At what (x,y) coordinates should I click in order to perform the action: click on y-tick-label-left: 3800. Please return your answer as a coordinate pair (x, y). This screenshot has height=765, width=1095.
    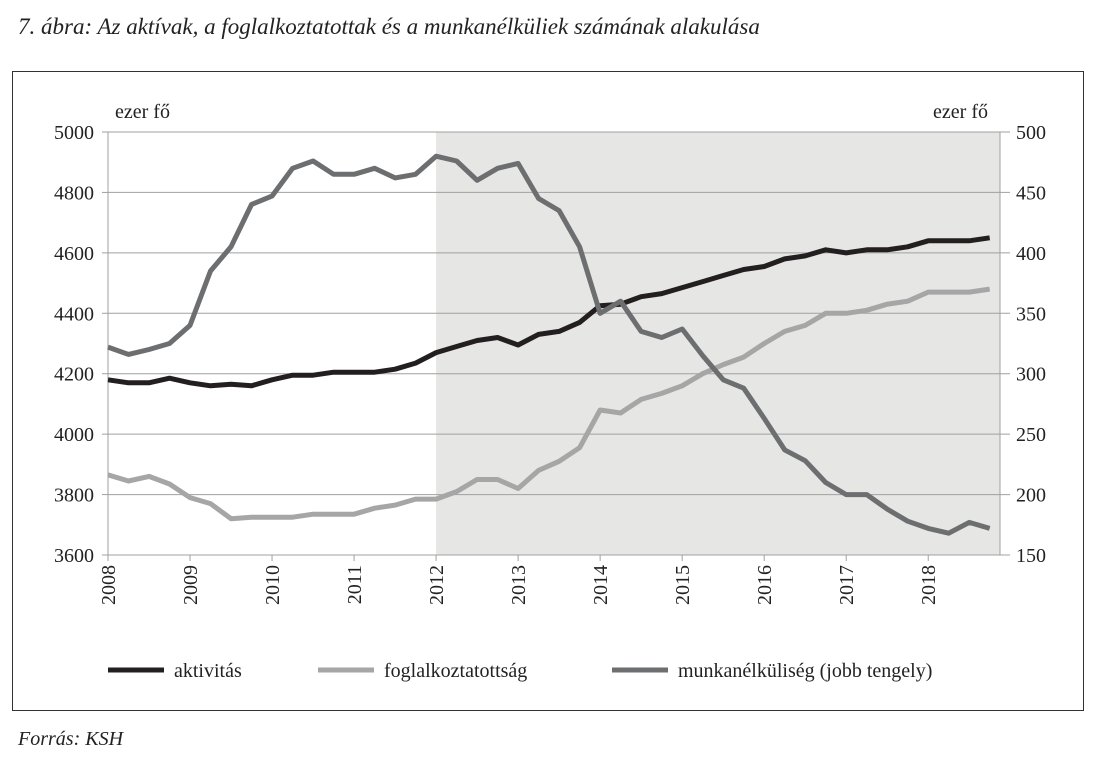
    Looking at the image, I should click on (74, 496).